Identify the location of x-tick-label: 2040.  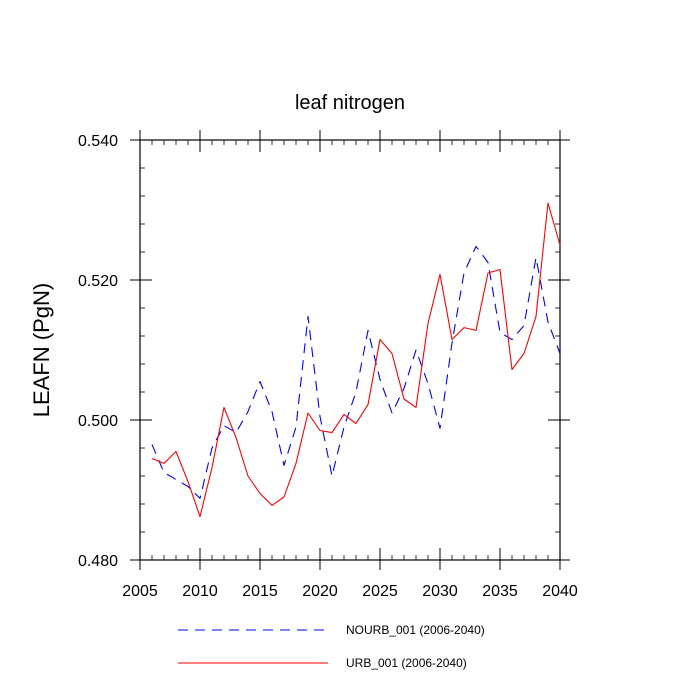
(560, 591).